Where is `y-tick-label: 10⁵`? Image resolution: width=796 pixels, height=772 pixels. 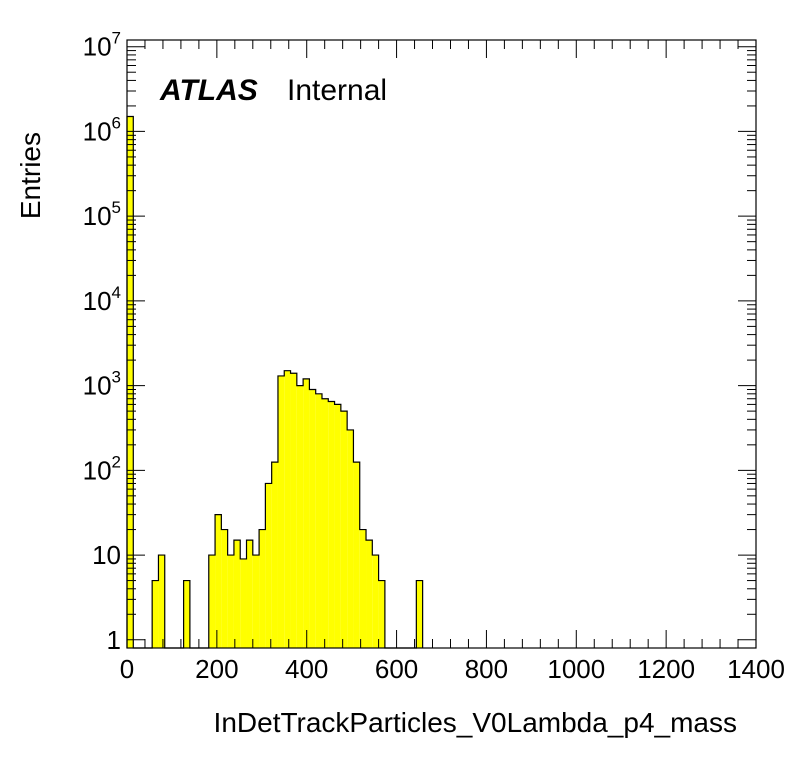 y-tick-label: 10⁵ is located at coordinates (102, 214).